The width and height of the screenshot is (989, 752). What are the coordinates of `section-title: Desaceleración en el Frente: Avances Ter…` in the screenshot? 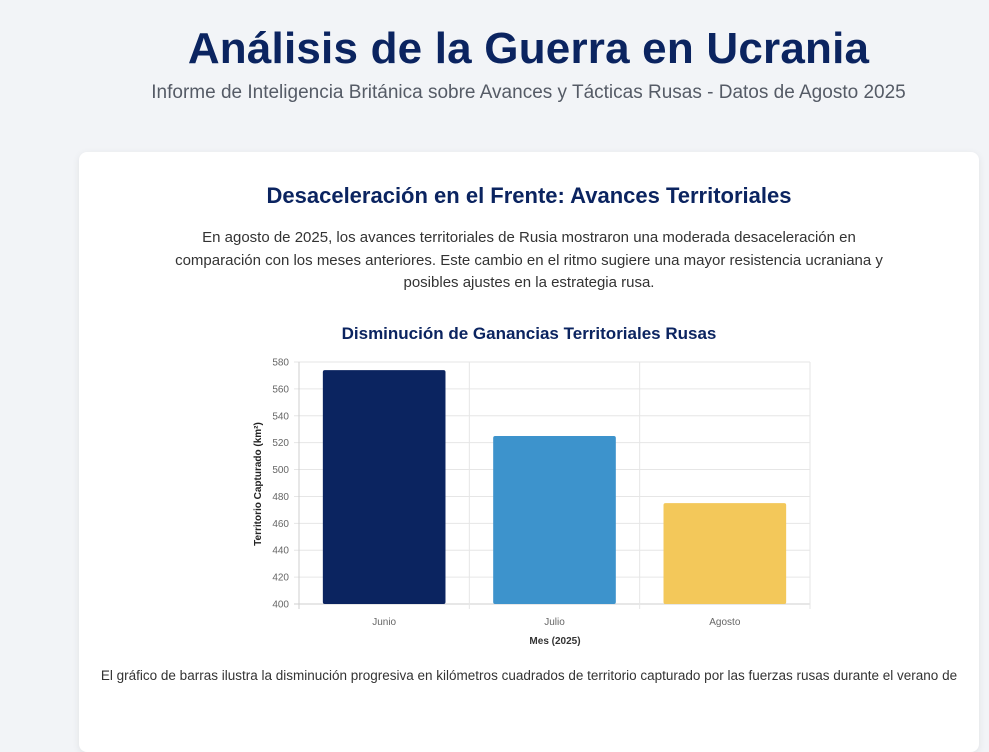 It's located at (529, 195).